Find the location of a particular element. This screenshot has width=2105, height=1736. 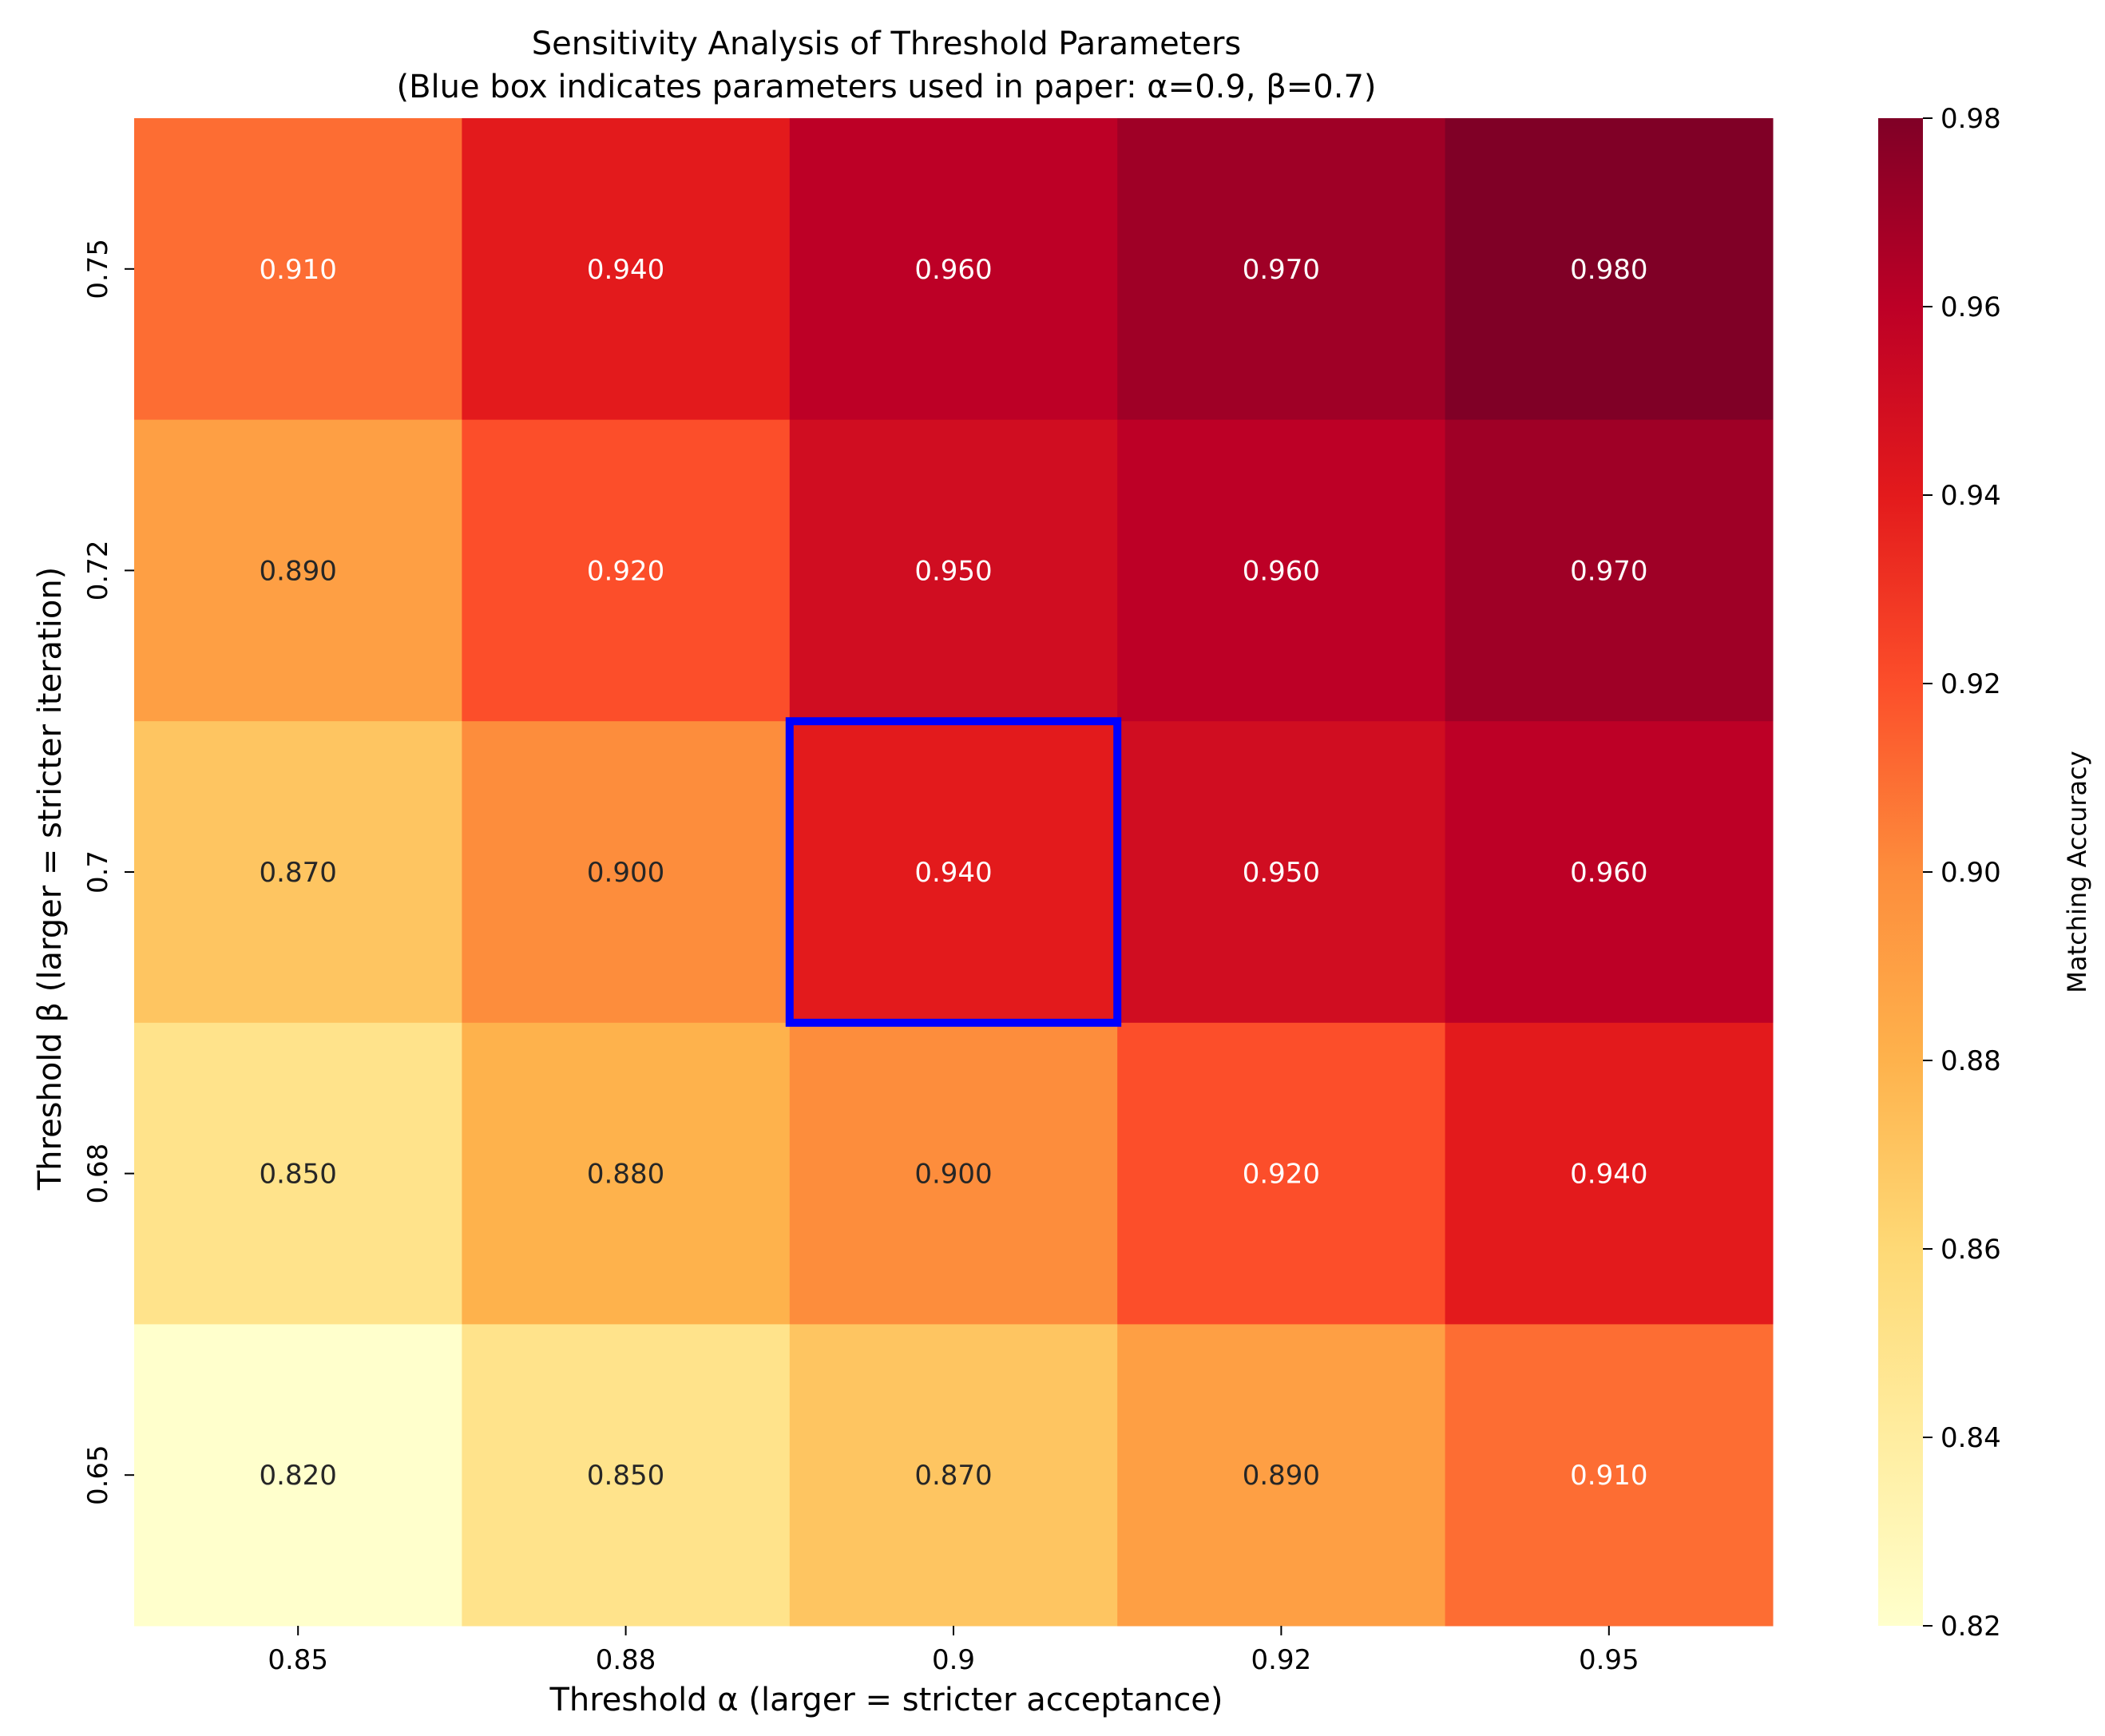

heatmap-cell-value: 0.880 is located at coordinates (625, 1175).